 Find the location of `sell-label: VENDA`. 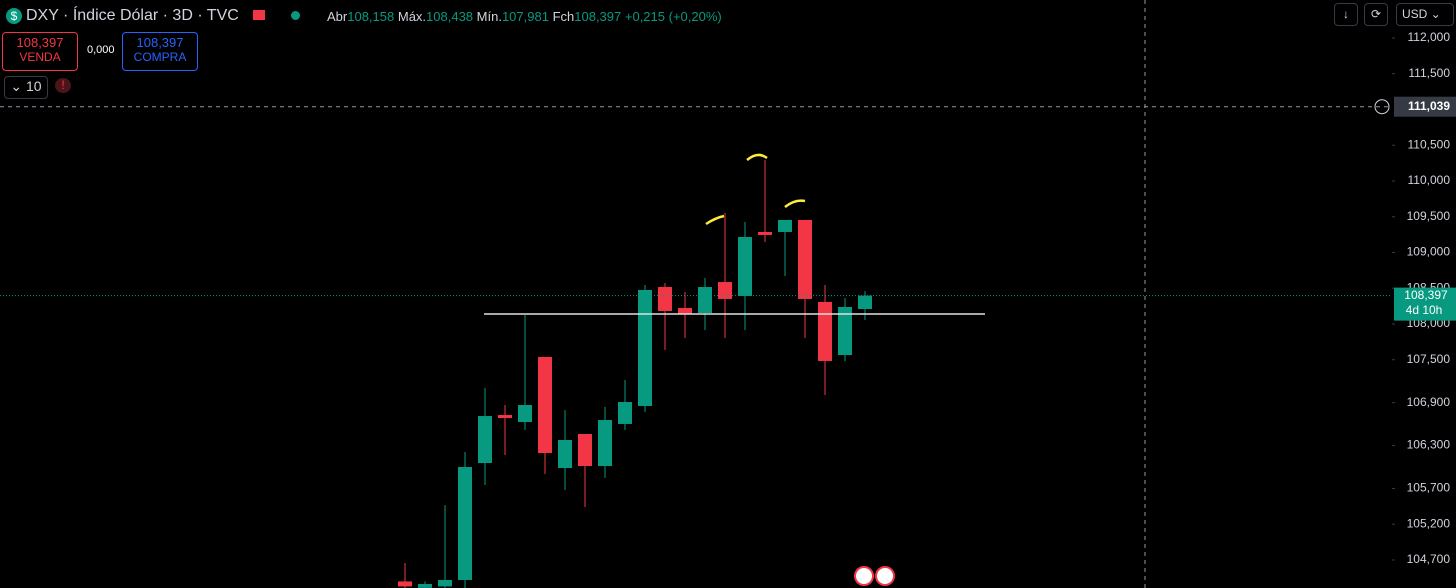

sell-label: VENDA is located at coordinates (40, 57).